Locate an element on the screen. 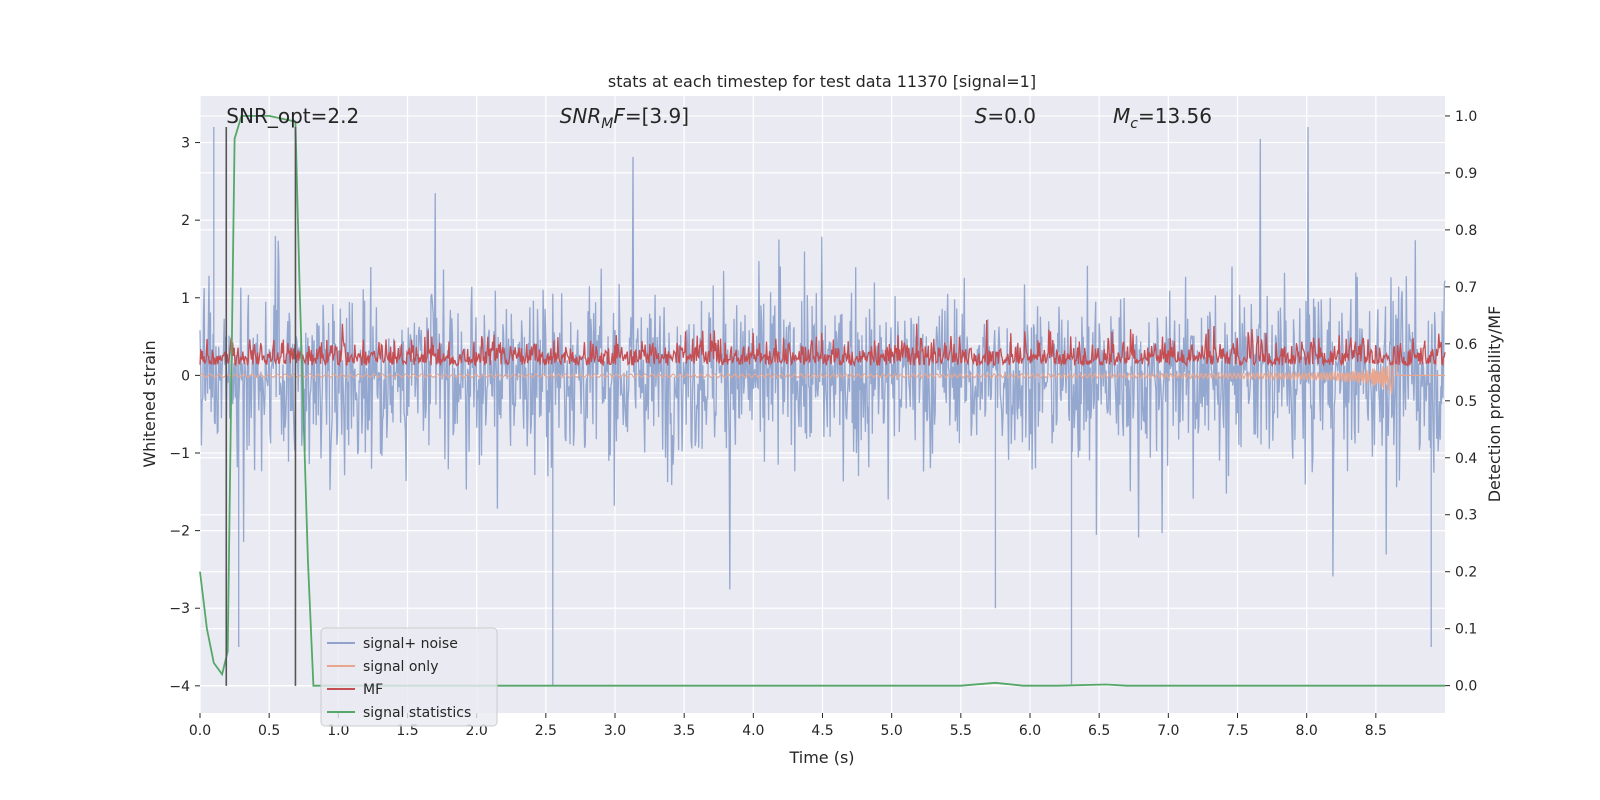  series-mf is located at coordinates (822, 343).